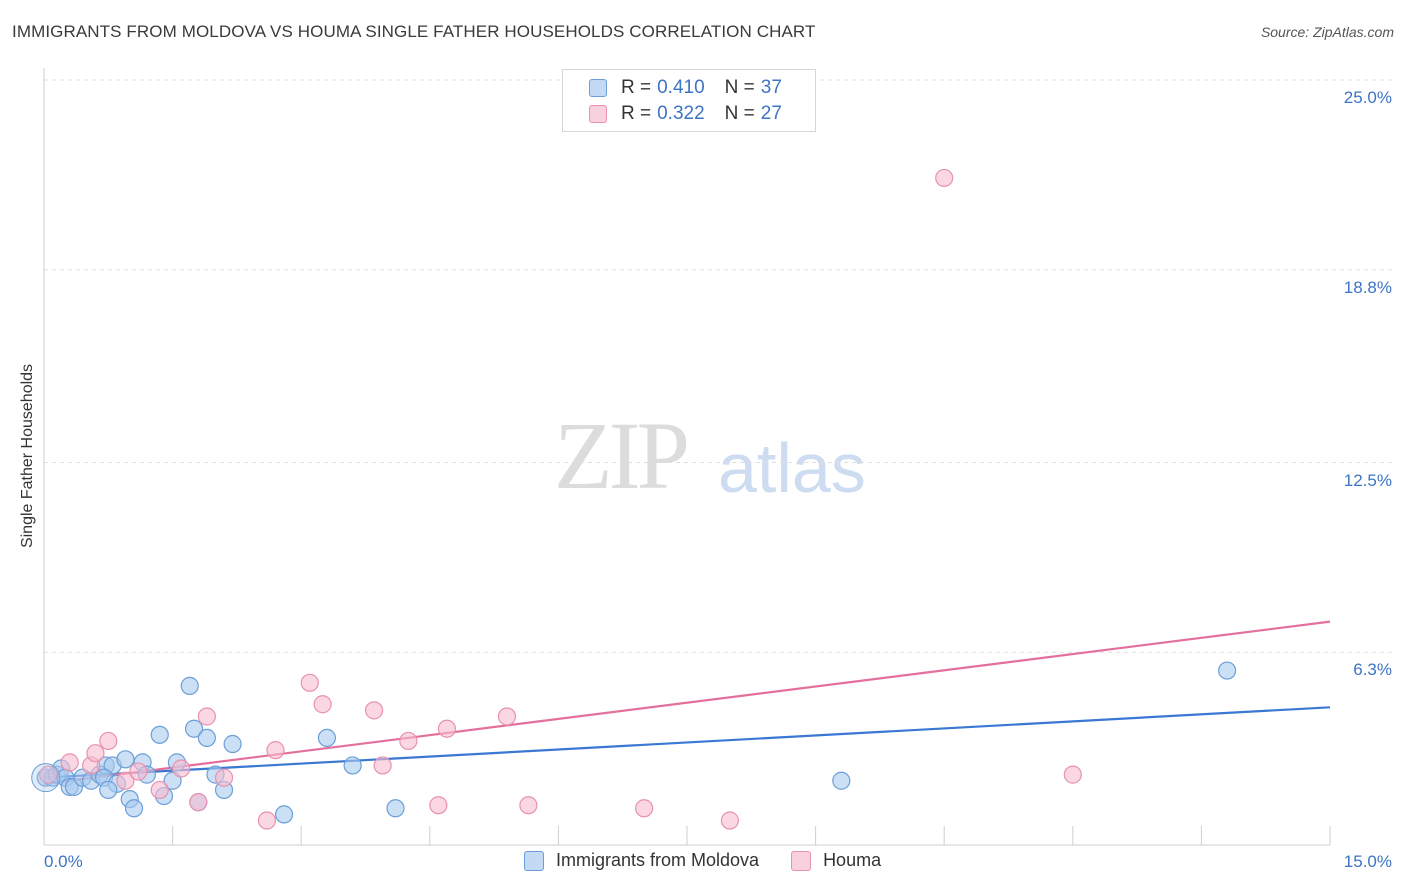 Image resolution: width=1406 pixels, height=892 pixels. I want to click on x-tick-max: 15.0%, so click(1367, 861).